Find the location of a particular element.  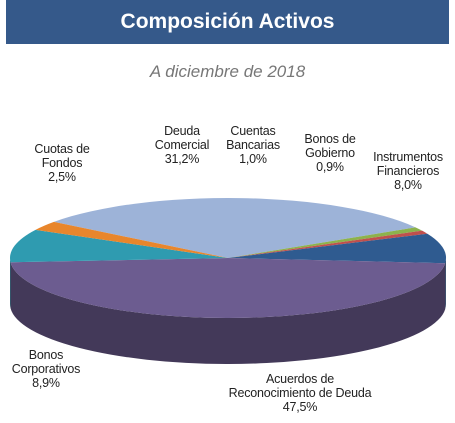

category-label: Deuda Comercial is located at coordinates (182, 138).